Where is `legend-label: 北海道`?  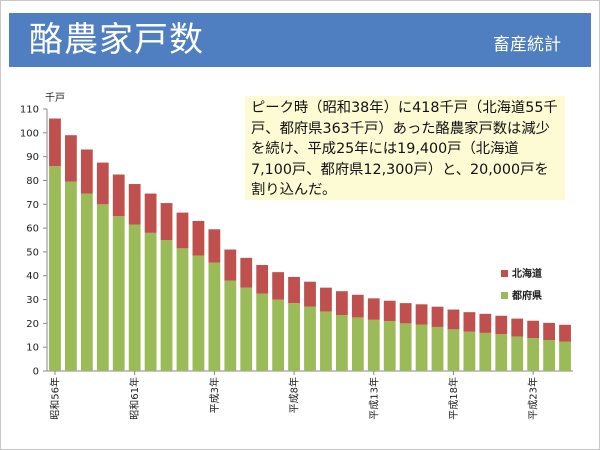 legend-label: 北海道 is located at coordinates (527, 273).